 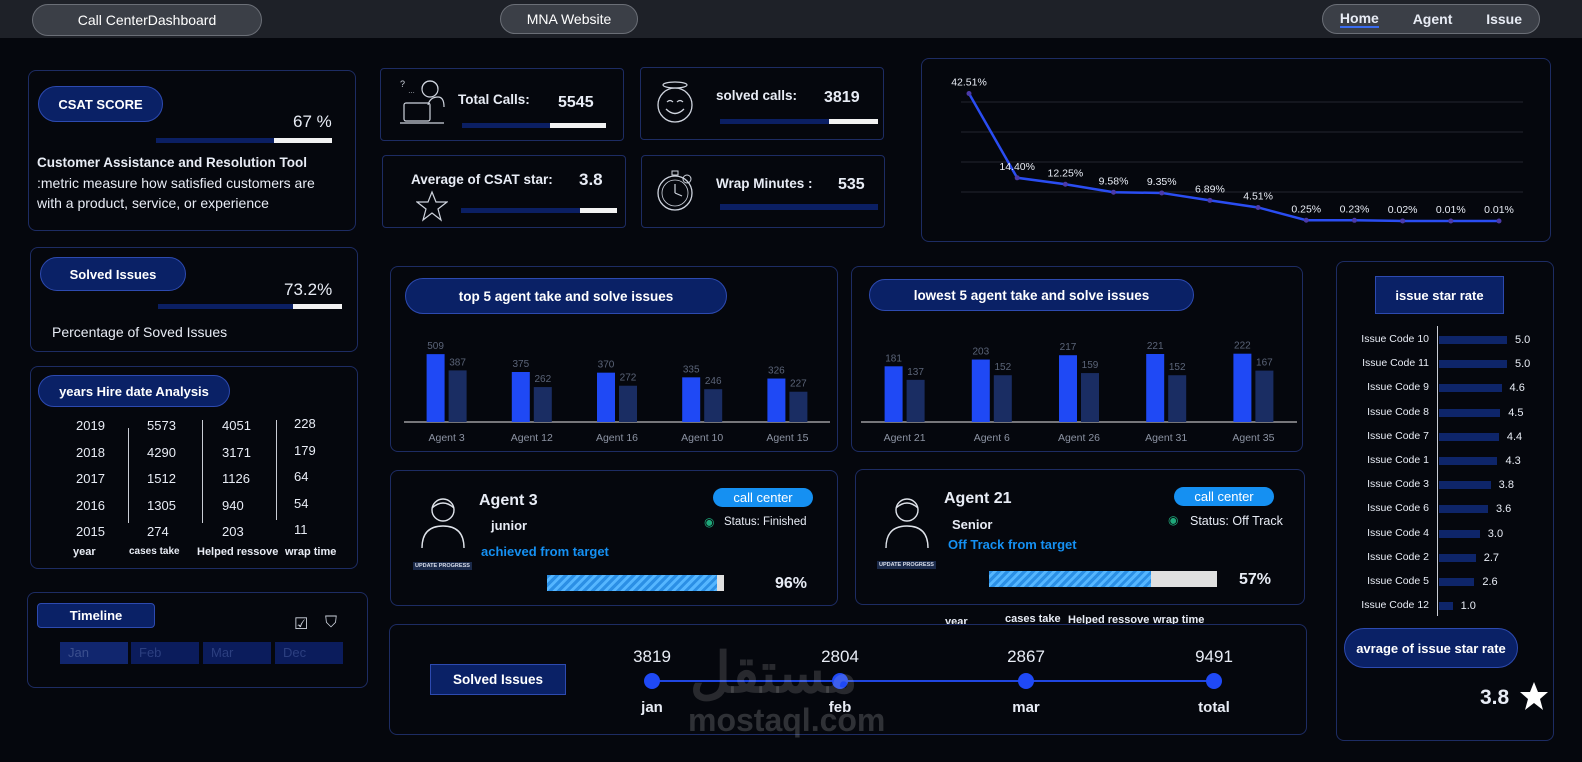 I want to click on issue-code-label: Issue Code 8, so click(x=1398, y=411).